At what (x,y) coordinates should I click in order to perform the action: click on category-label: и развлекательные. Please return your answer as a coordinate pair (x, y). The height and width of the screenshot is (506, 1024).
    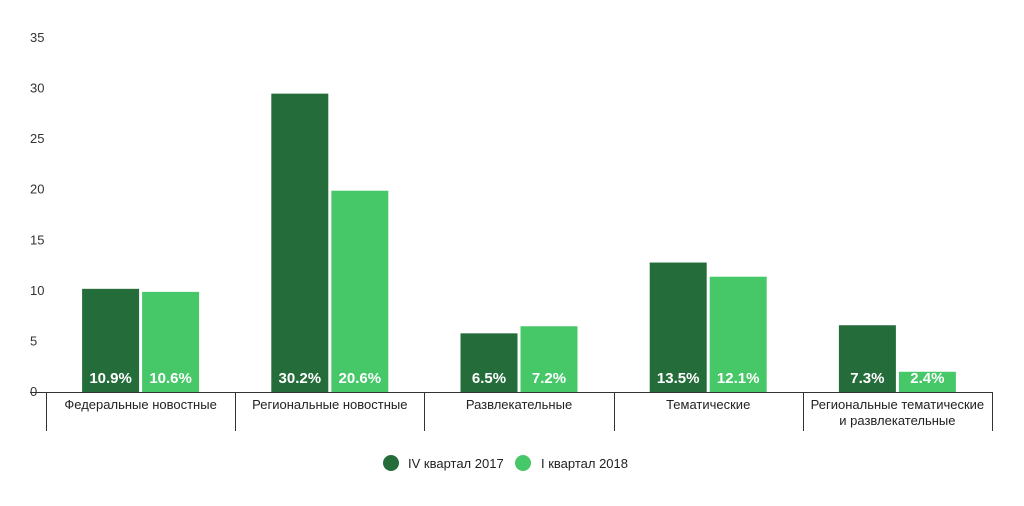
    Looking at the image, I should click on (897, 420).